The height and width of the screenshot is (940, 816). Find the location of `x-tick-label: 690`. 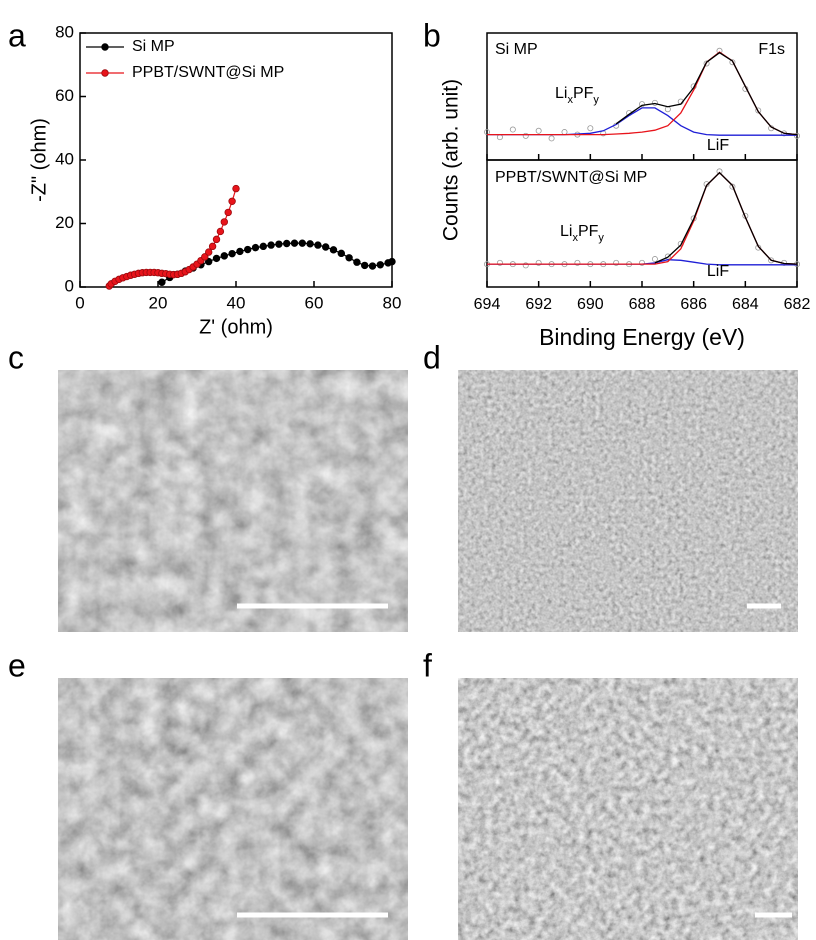

x-tick-label: 690 is located at coordinates (590, 304).